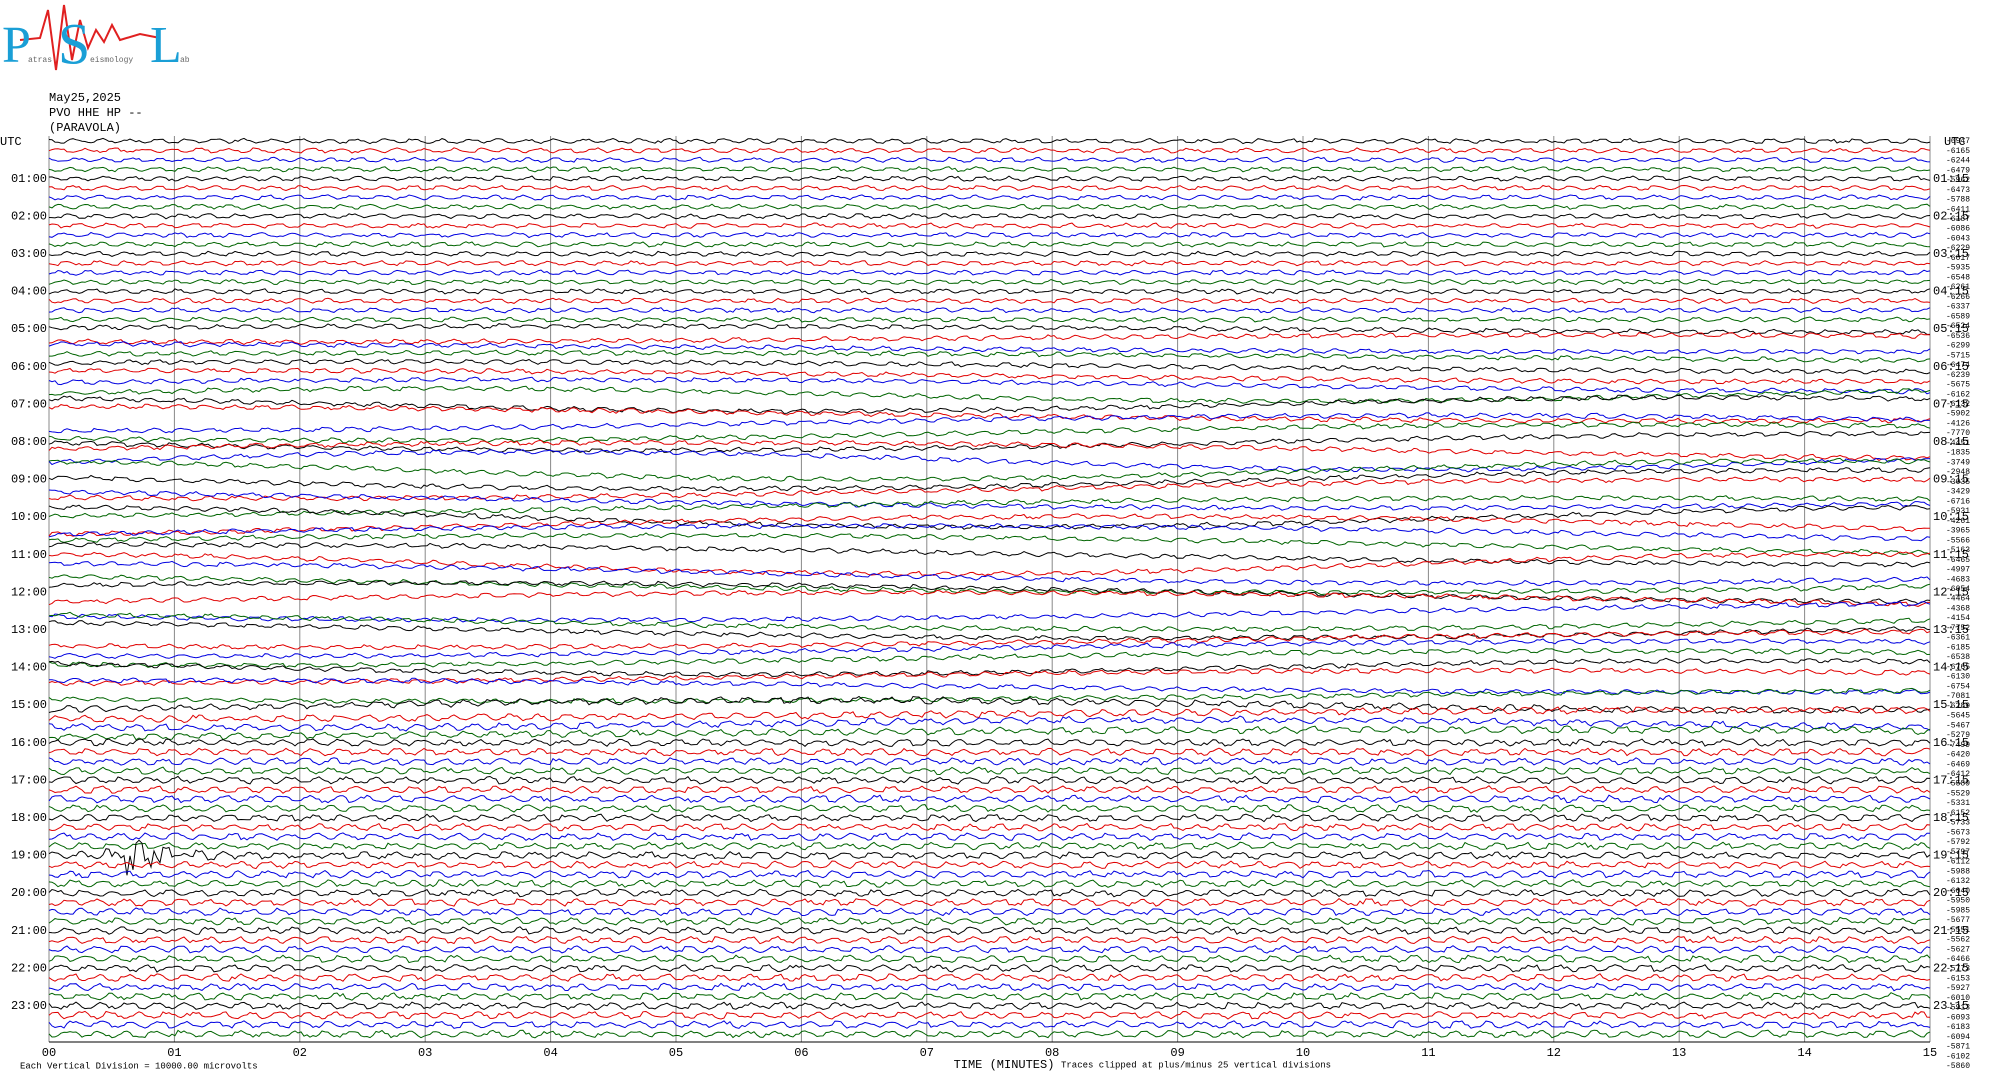 The height and width of the screenshot is (1080, 2010). What do you see at coordinates (1958, 365) in the screenshot?
I see `offset-label: -6474` at bounding box center [1958, 365].